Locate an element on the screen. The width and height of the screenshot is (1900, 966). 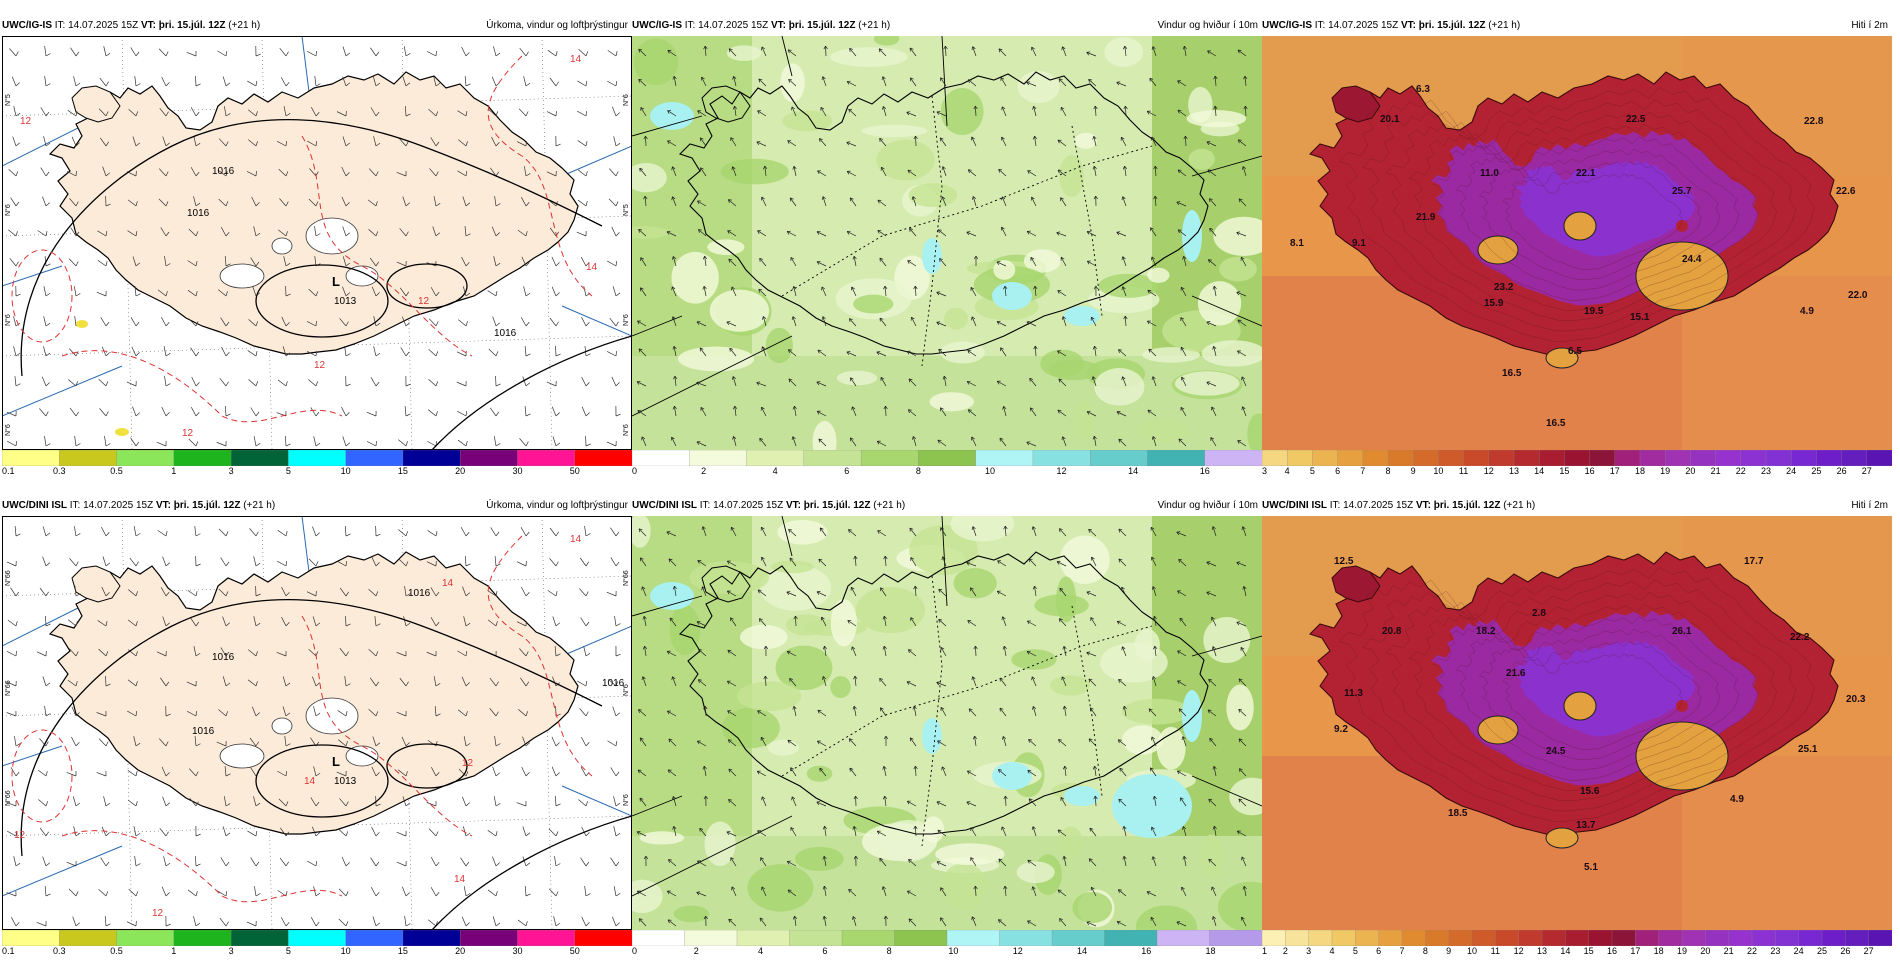
legend-tick-label: 30 is located at coordinates (517, 951).